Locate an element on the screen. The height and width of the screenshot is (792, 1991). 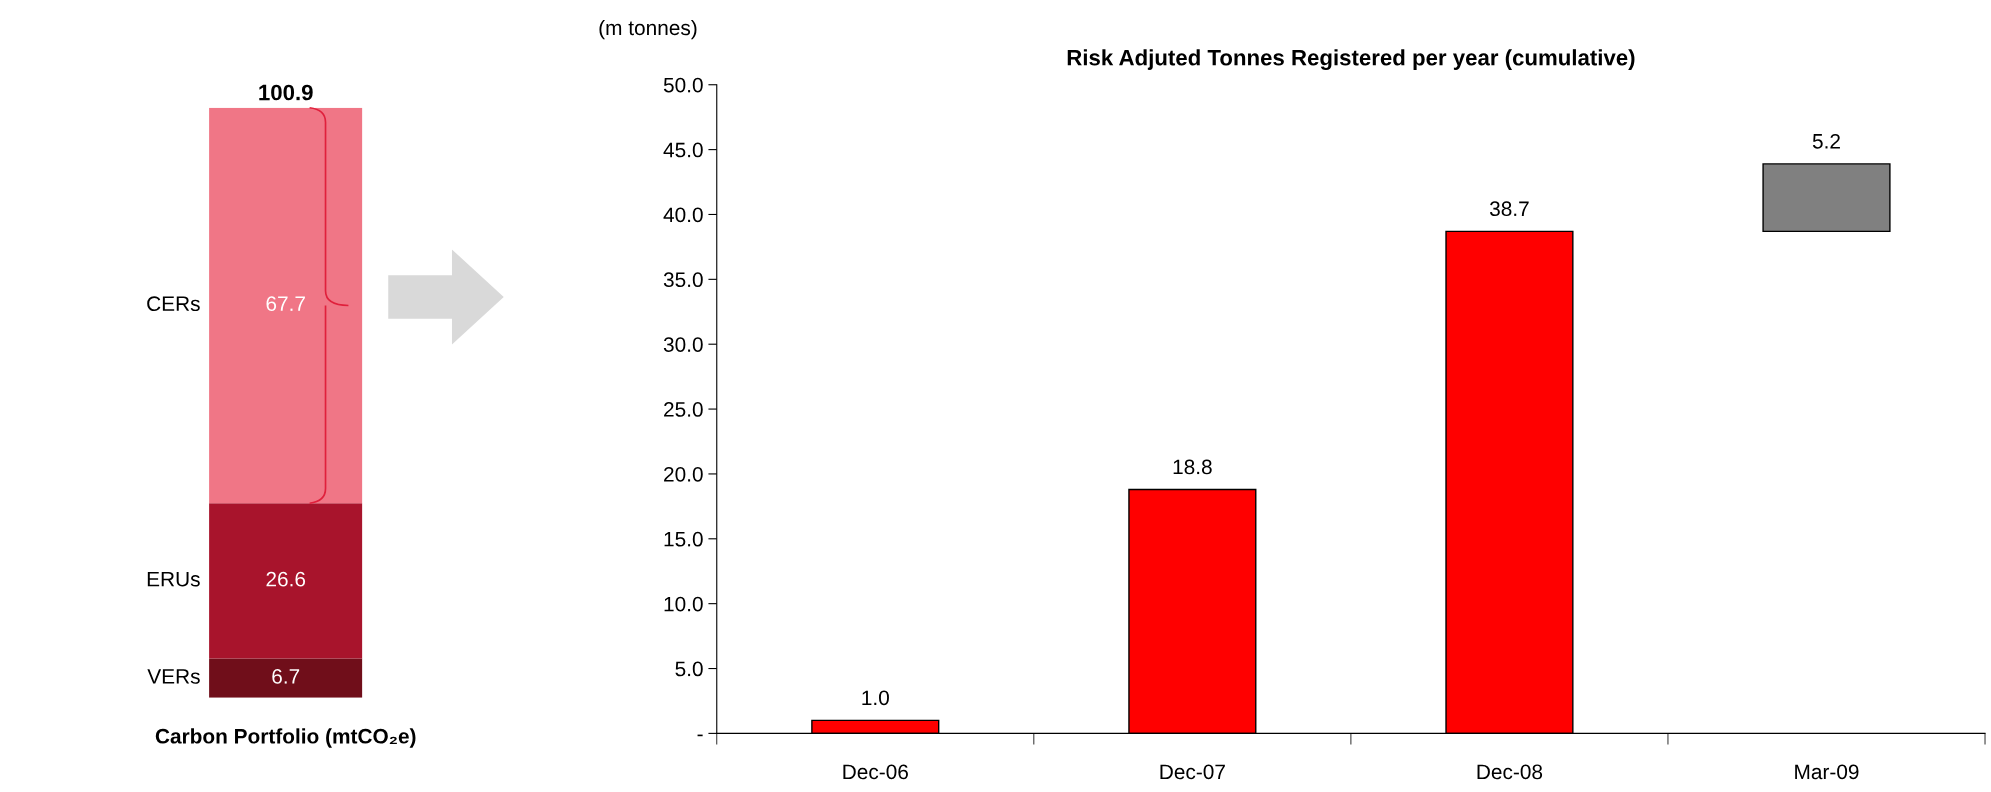
total-label: 100.9 is located at coordinates (286, 92).